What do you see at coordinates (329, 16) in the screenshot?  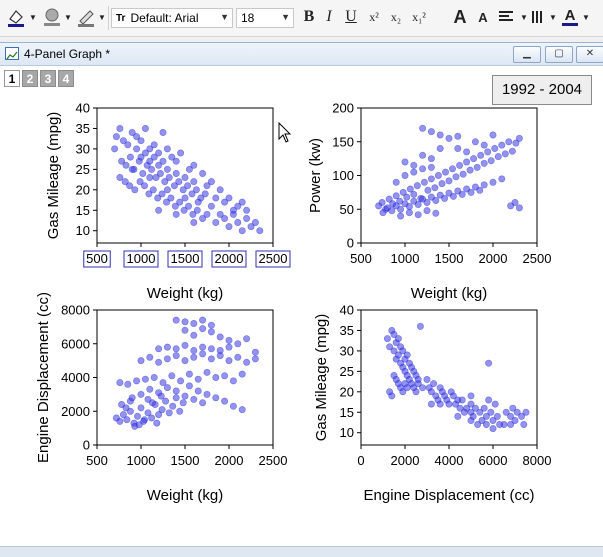 I see `italic-button: I` at bounding box center [329, 16].